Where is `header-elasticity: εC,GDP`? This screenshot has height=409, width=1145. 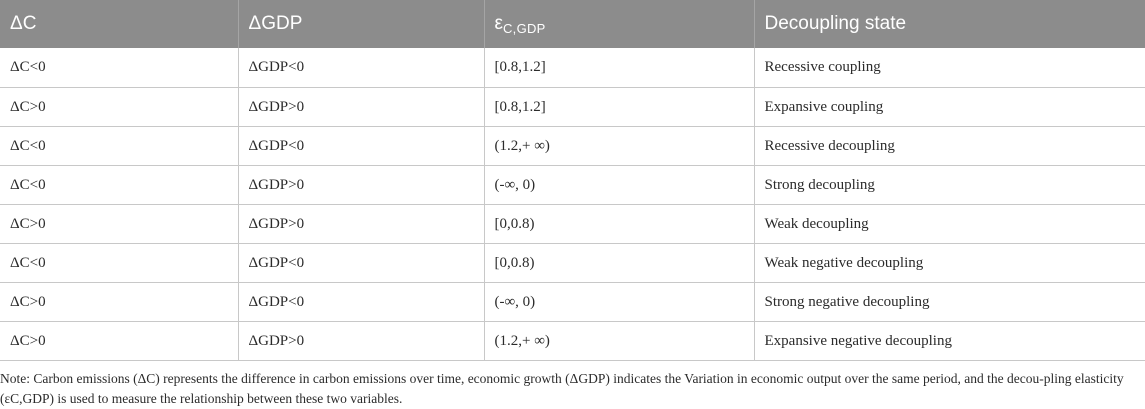
header-elasticity: εC,GDP is located at coordinates (618, 24).